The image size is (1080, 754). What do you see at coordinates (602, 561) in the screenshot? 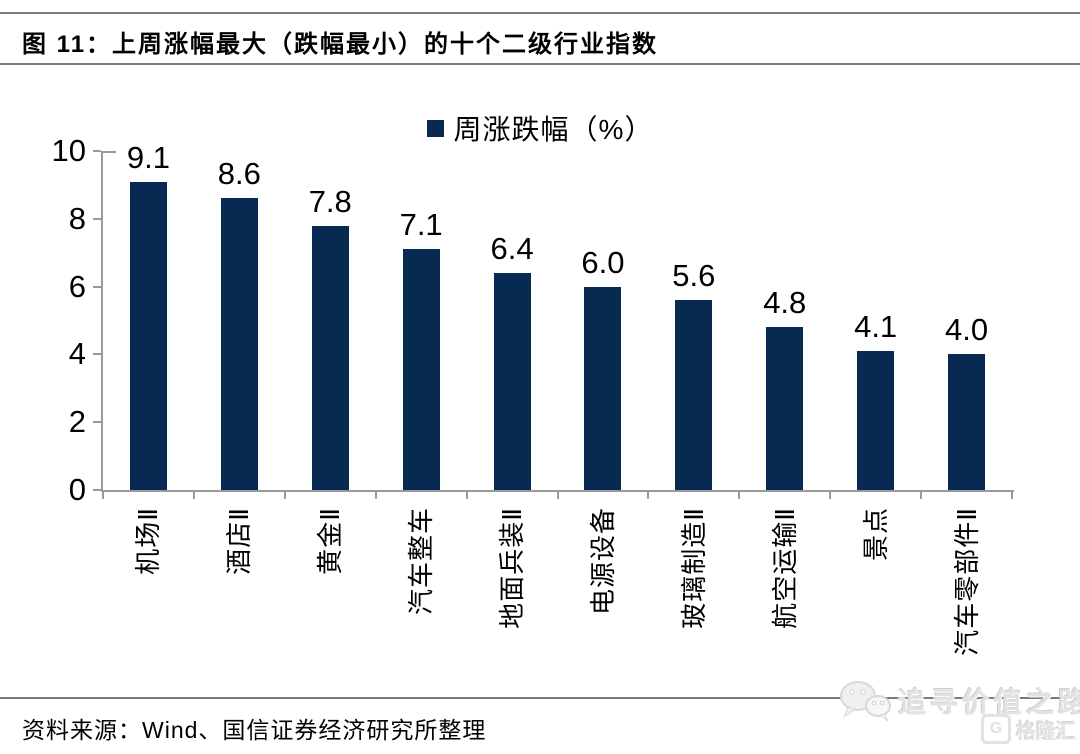
I see `x-category-label: 电源设备` at bounding box center [602, 561].